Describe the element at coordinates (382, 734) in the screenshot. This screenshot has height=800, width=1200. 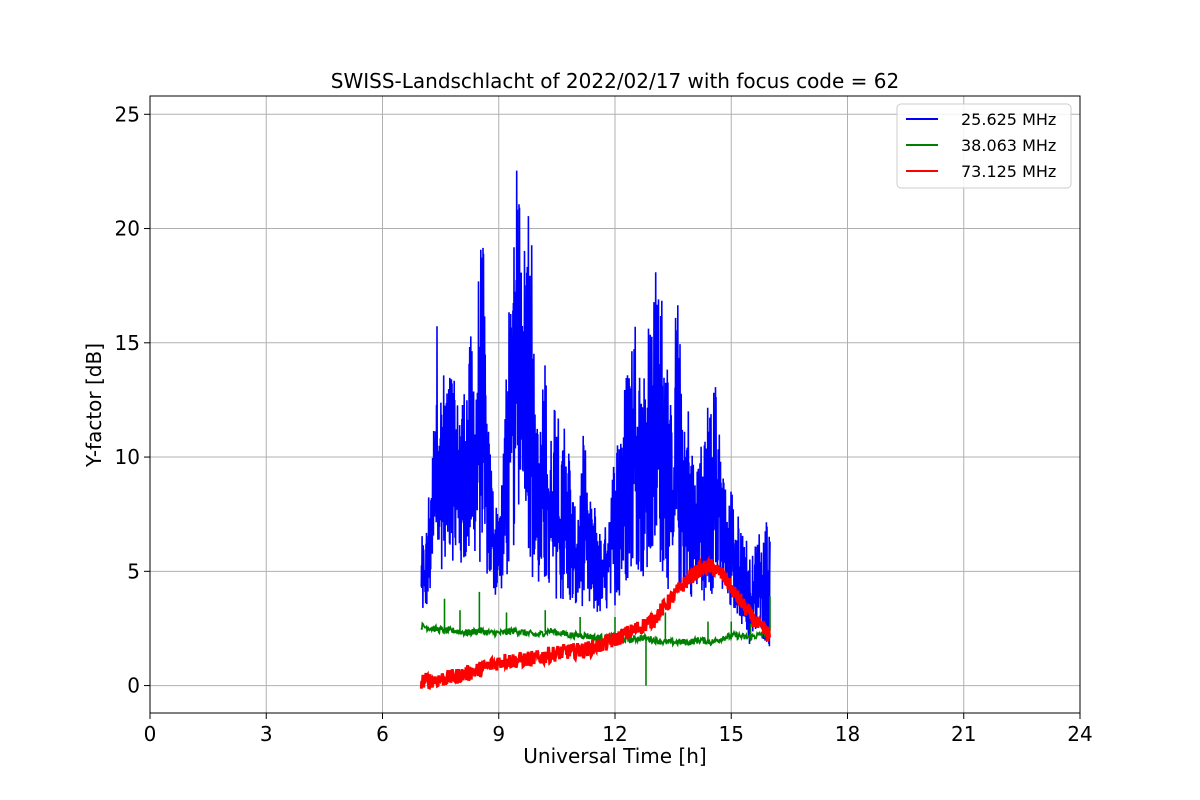
I see `x-tick-label-2: 6` at that location.